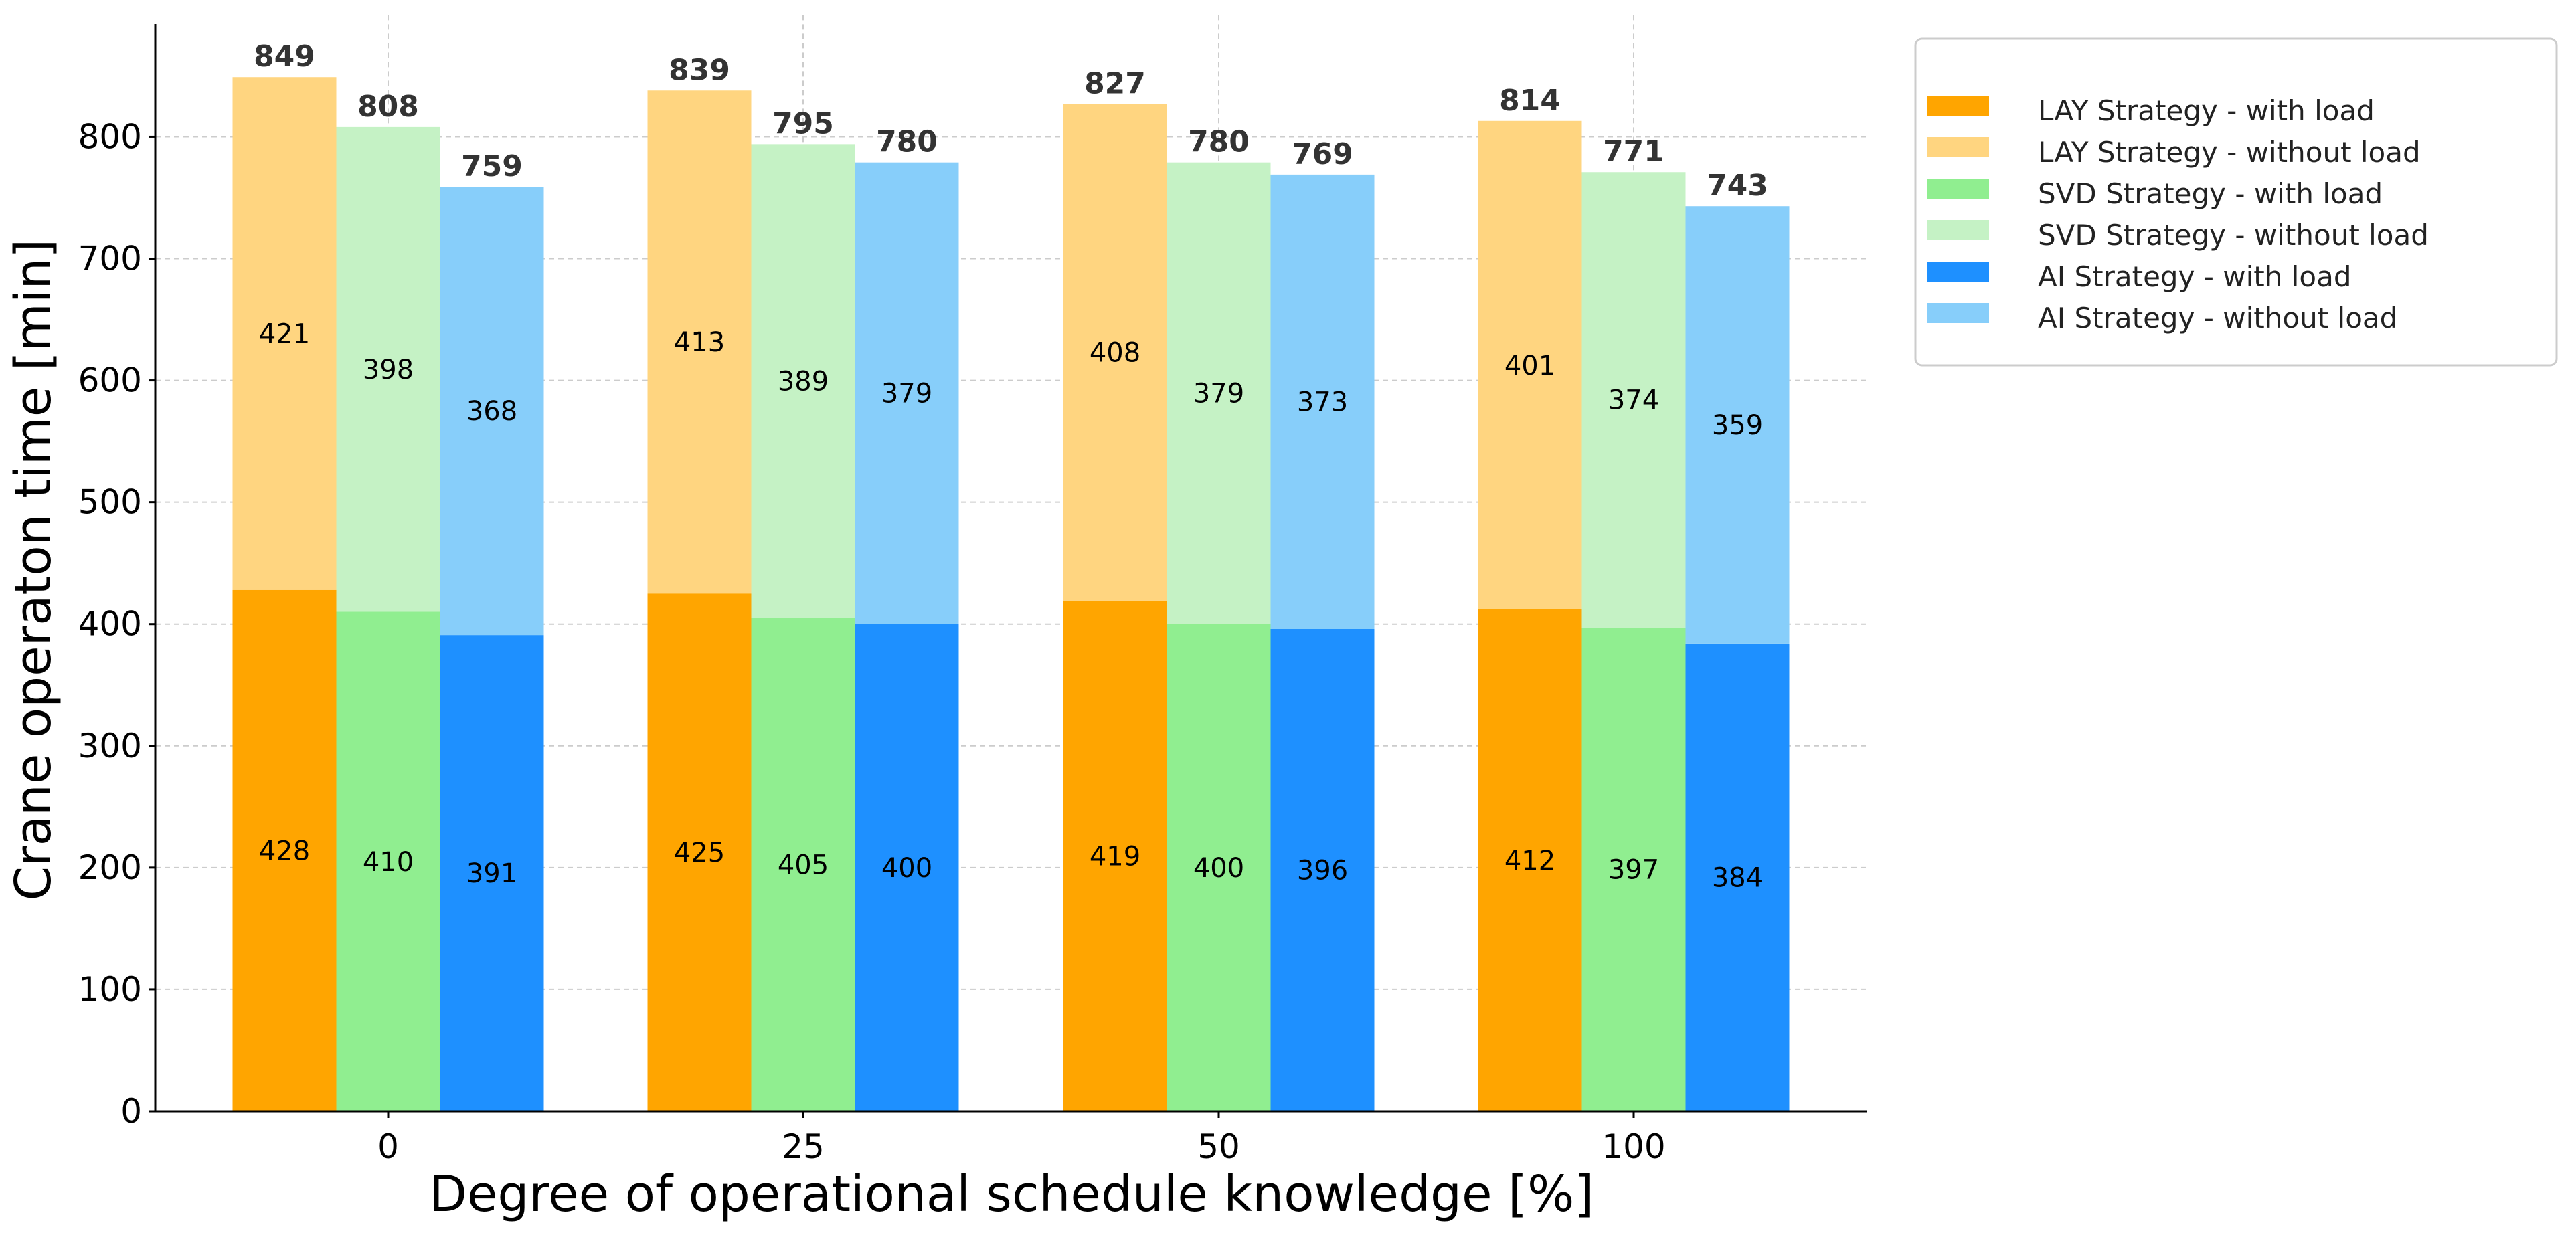  What do you see at coordinates (33, 570) in the screenshot?
I see `y-axis-label: Crane operaton time [min]` at bounding box center [33, 570].